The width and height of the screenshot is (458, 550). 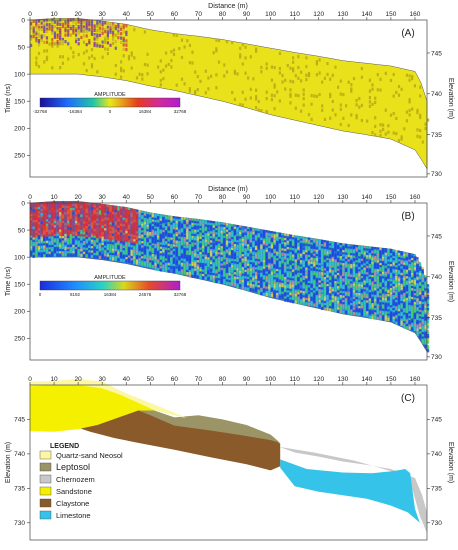 What do you see at coordinates (199, 379) in the screenshot?
I see `x-tick-label: 70` at bounding box center [199, 379].